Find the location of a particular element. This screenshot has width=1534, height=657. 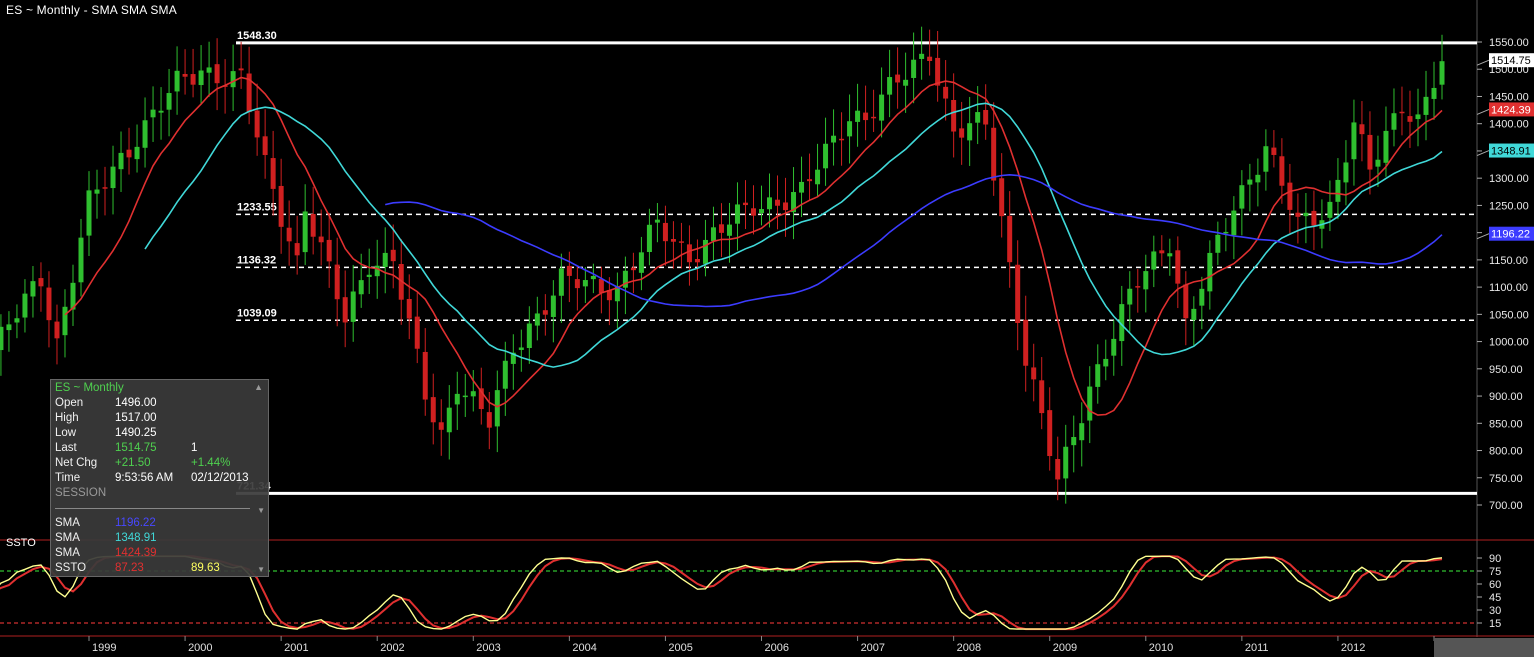

time-scroll-thumb is located at coordinates (1484, 647).